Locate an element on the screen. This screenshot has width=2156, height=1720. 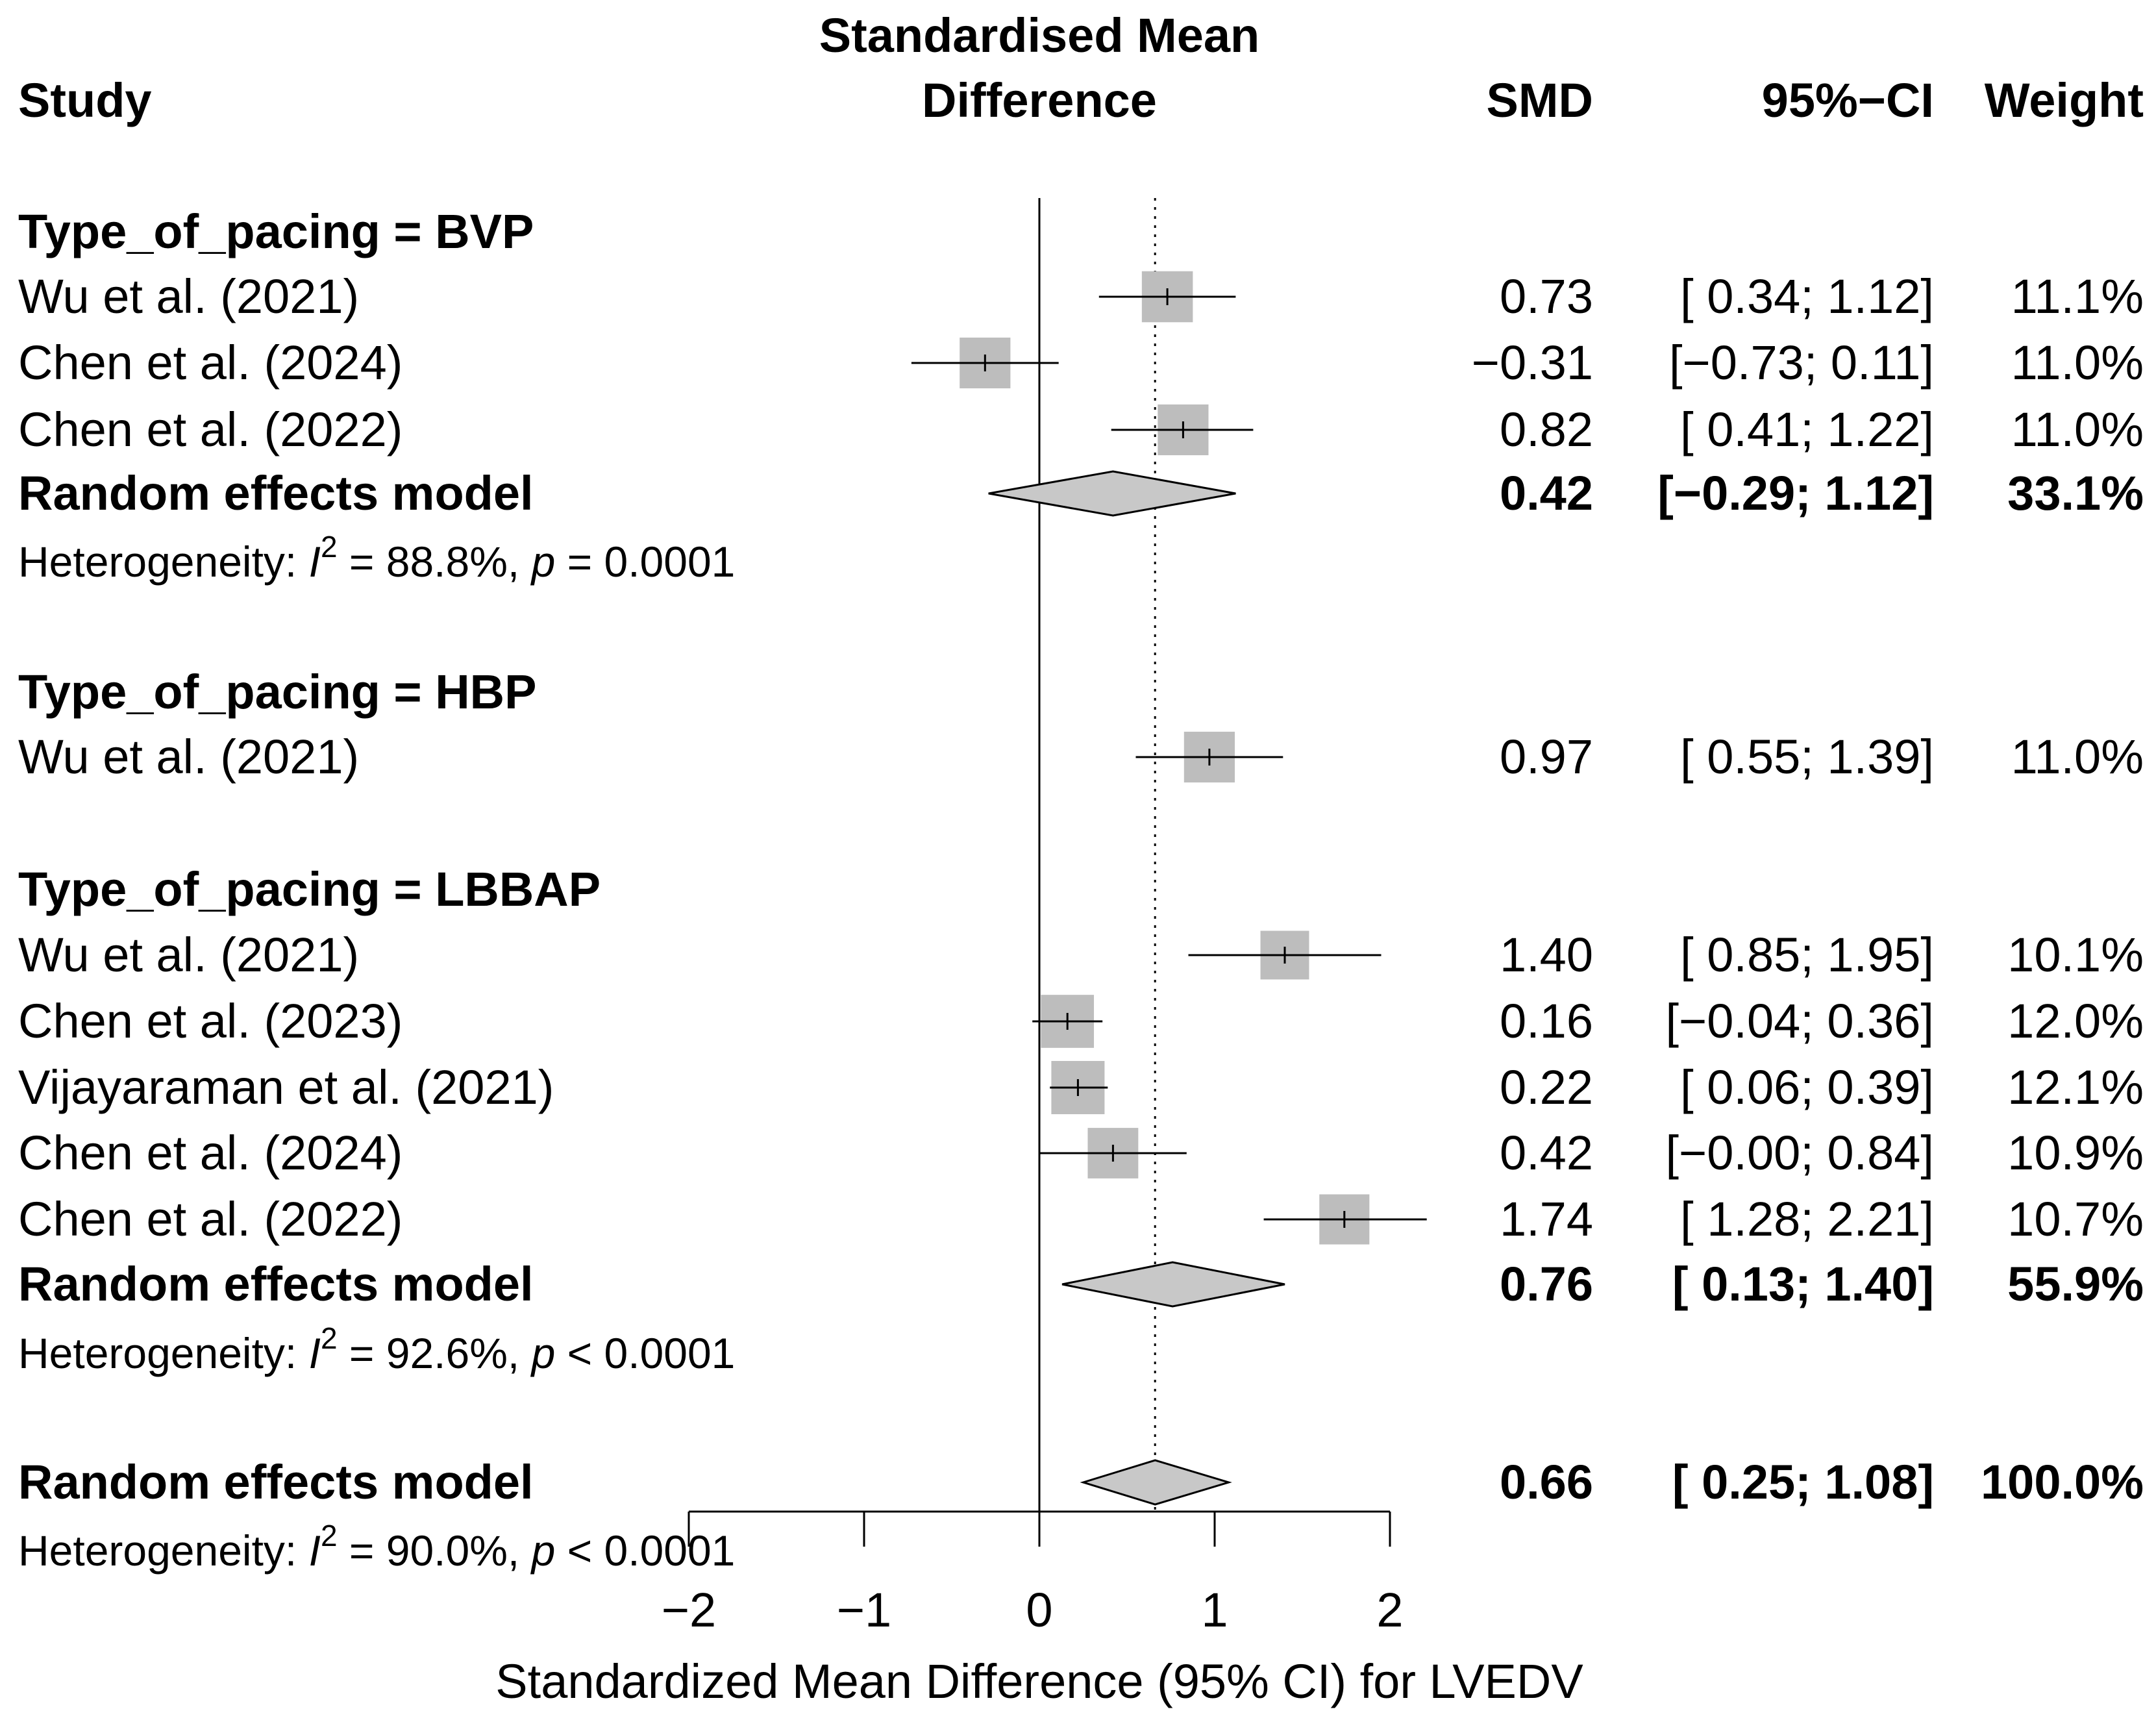
group-label-2: Type_of_pacing = LBBAP is located at coordinates (309, 889).